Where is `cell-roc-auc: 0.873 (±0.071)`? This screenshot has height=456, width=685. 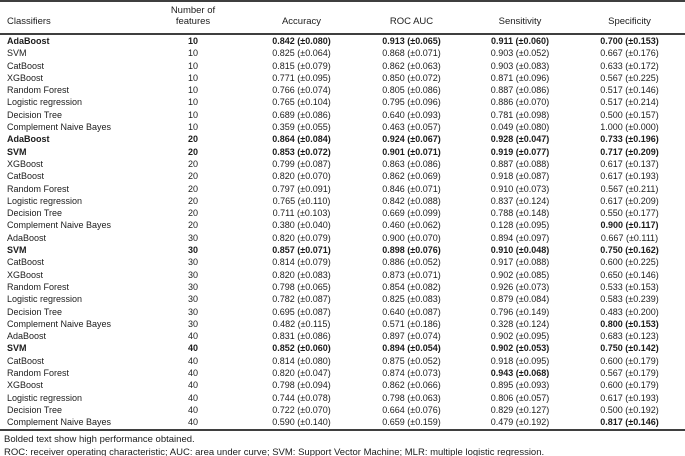
cell-roc-auc: 0.873 (±0.071) is located at coordinates (411, 274).